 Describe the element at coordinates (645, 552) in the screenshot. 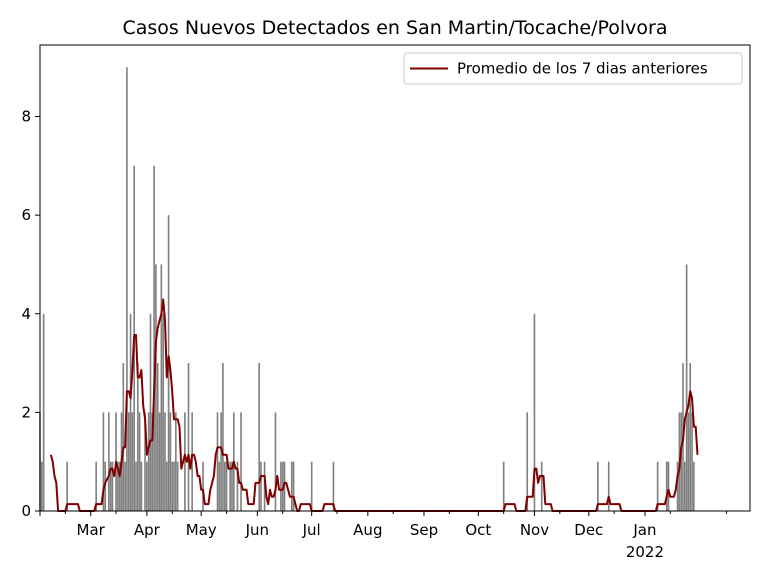

I see `x-year-label: 2022` at that location.